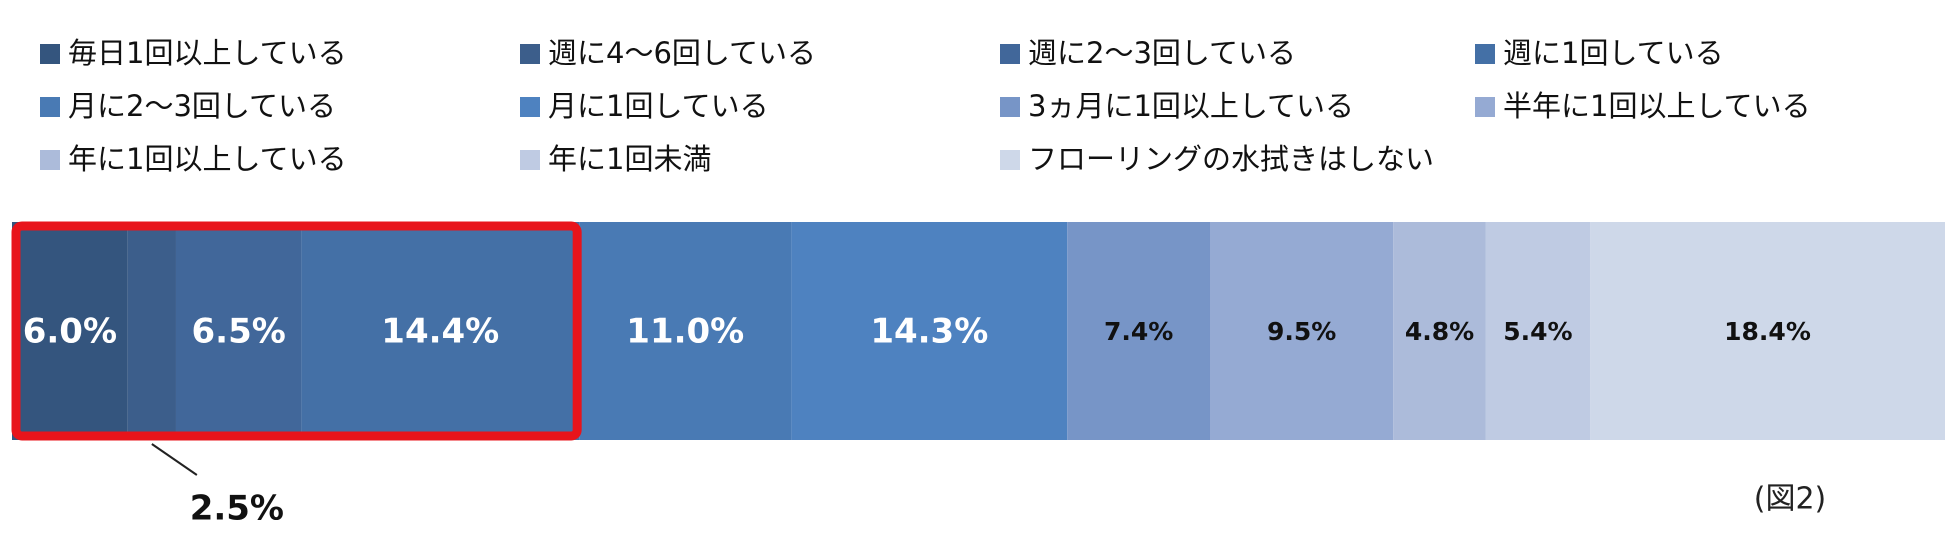  I want to click on leader-line, so click(174, 459).